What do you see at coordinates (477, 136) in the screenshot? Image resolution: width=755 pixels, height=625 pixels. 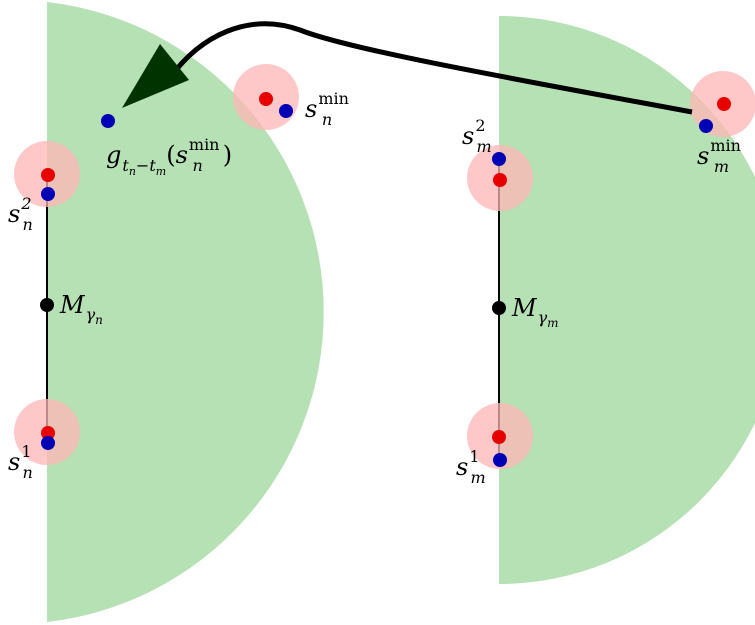 I see `label-right-s2: s2 m` at bounding box center [477, 136].